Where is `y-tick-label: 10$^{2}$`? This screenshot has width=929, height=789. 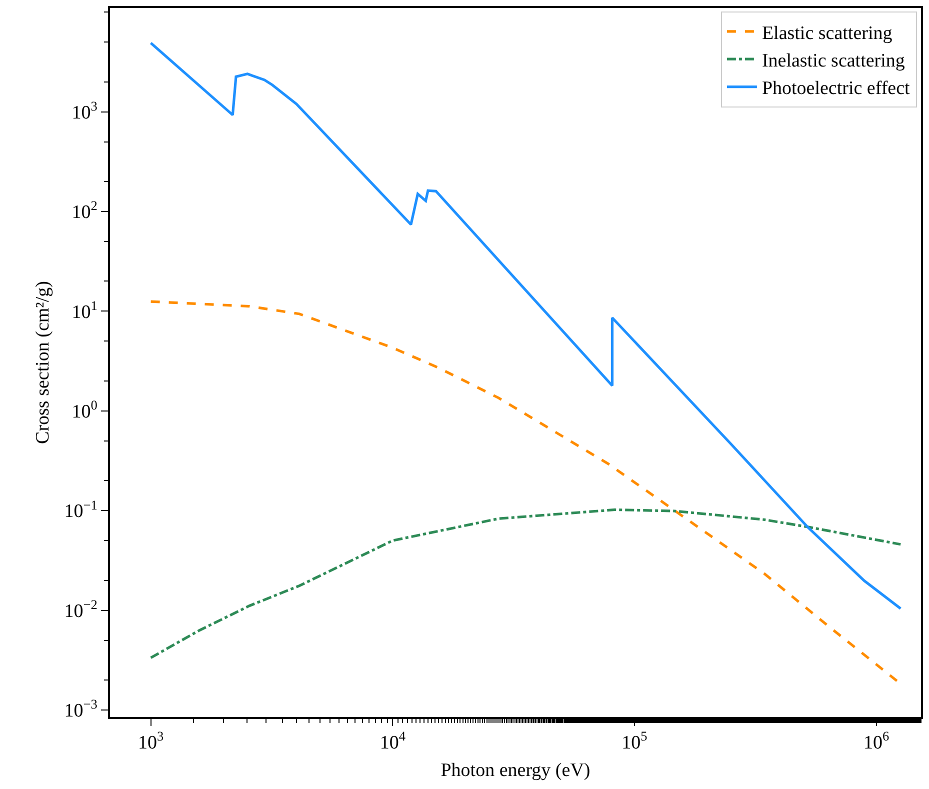 y-tick-label: 10$^{2}$ is located at coordinates (85, 211).